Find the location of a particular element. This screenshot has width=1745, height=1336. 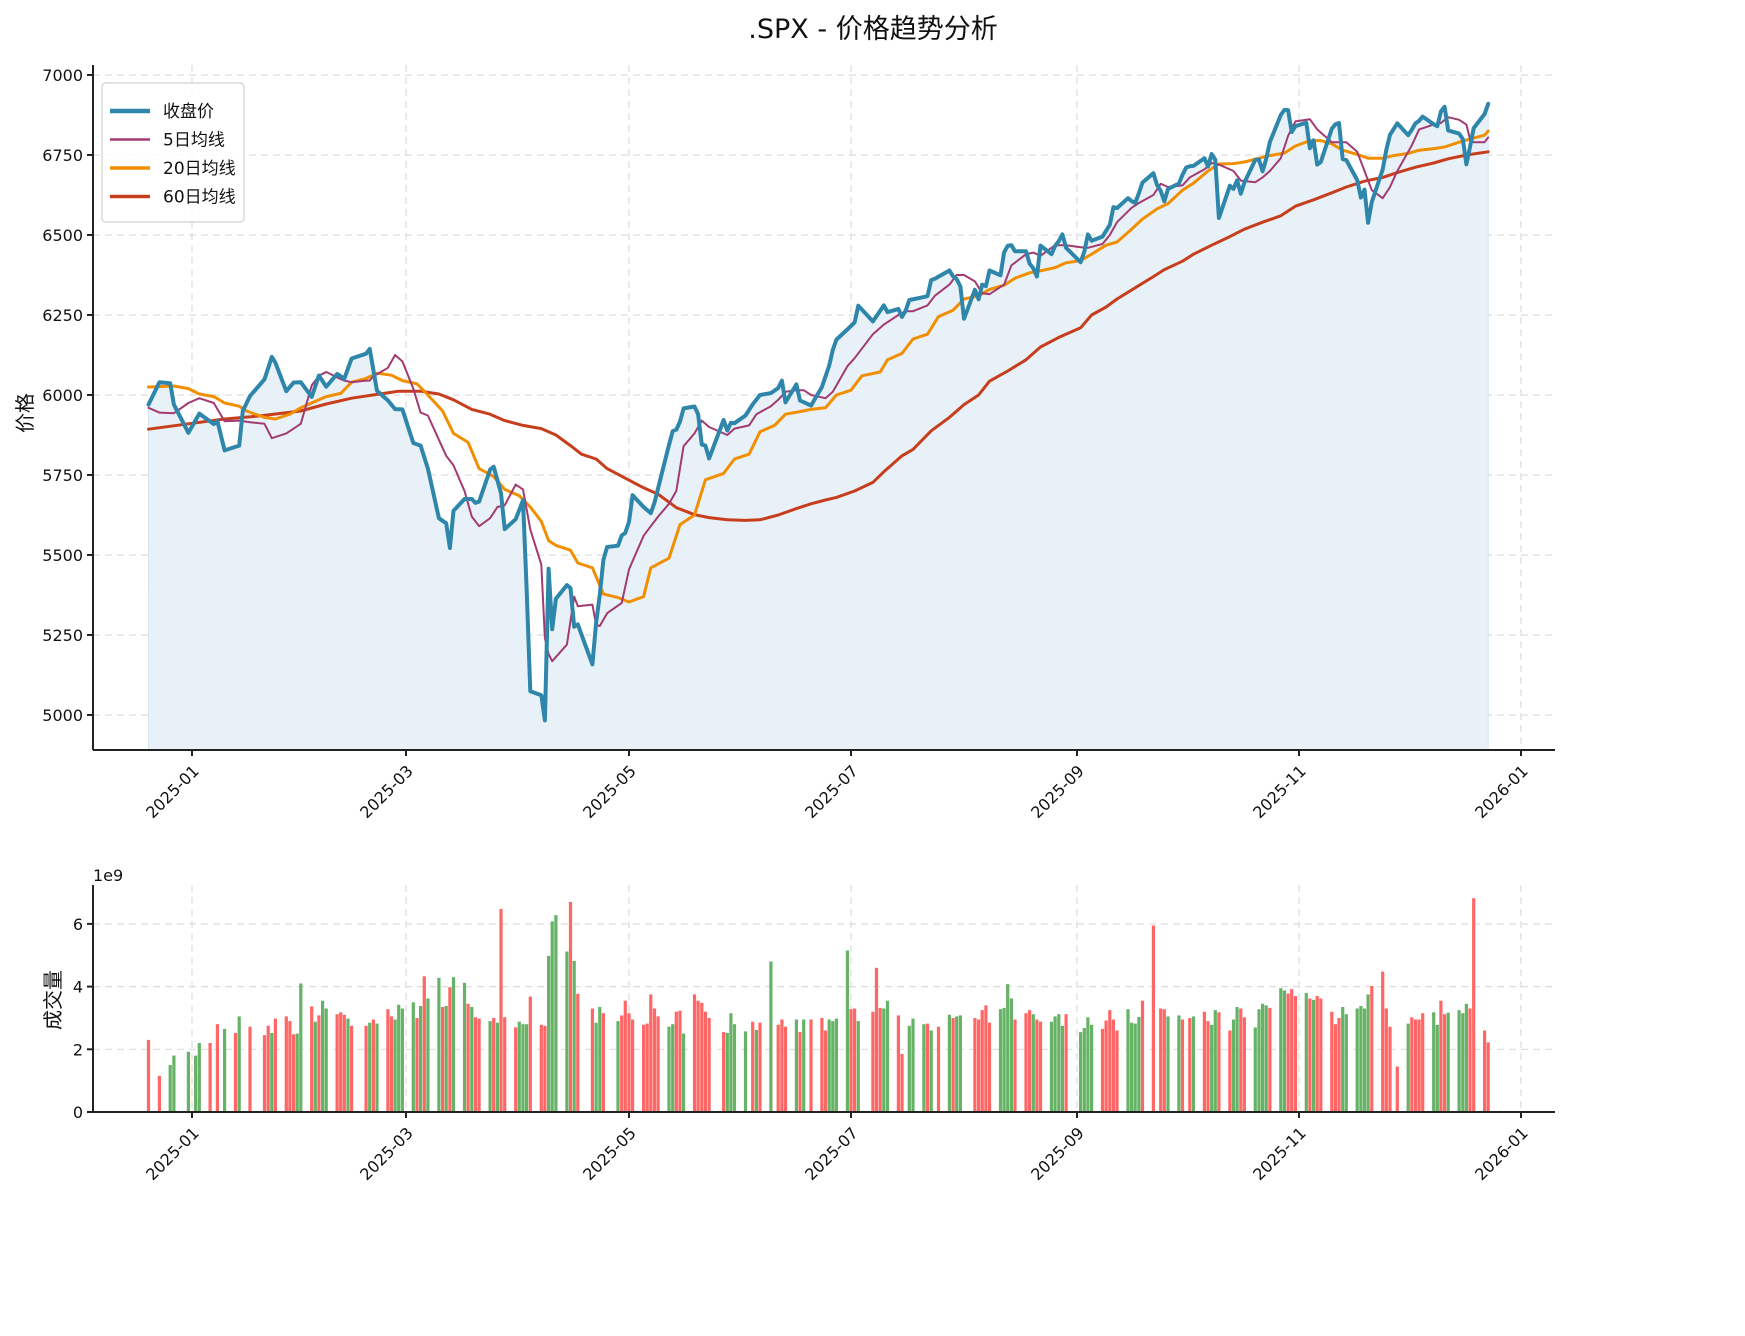

volume-x-tick-label: 2025-05 is located at coordinates (609, 1153).